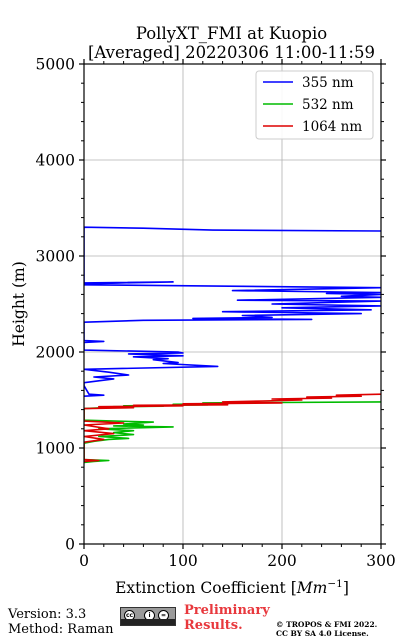 Image resolution: width=400 pixels, height=640 pixels. What do you see at coordinates (332, 127) in the screenshot?
I see `legend-label-1064-nm: 1064 nm` at bounding box center [332, 127].